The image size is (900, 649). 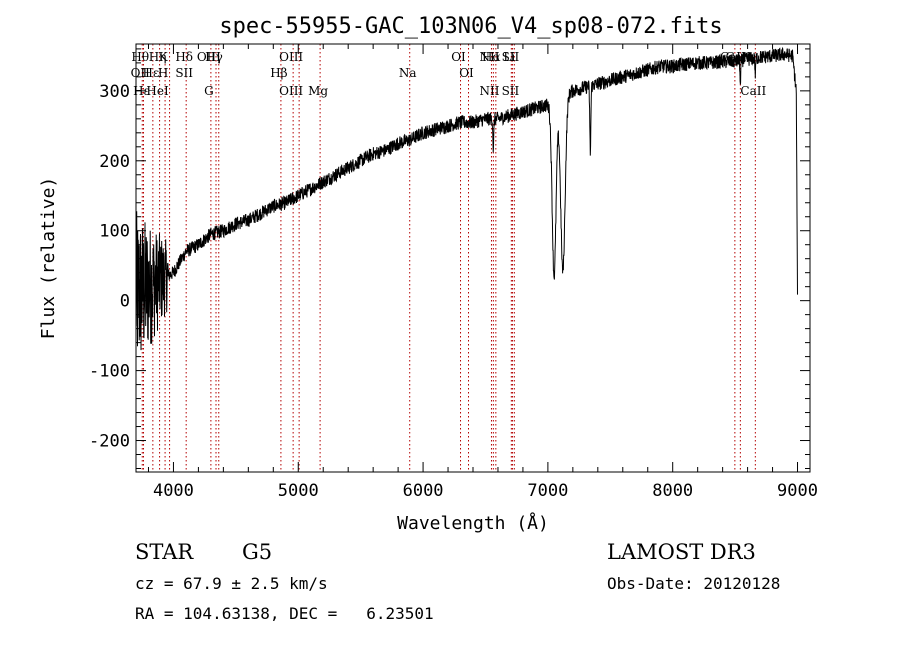 What do you see at coordinates (473, 523) in the screenshot?
I see `x-axis-label: Wavelength (Å)` at bounding box center [473, 523].